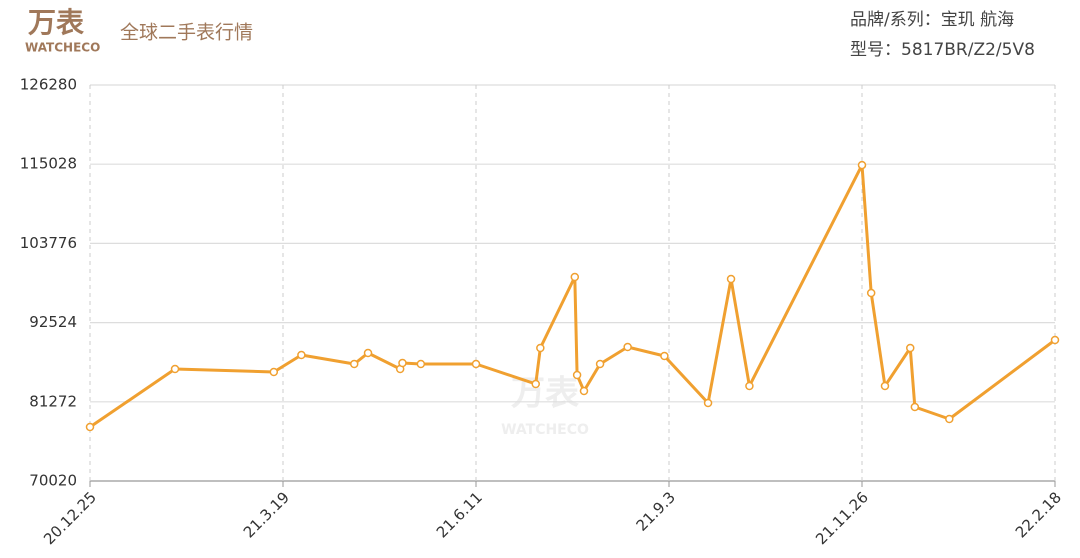 This screenshot has width=1080, height=558. What do you see at coordinates (1038, 514) in the screenshot?
I see `x-tick-label: 22.2.18` at bounding box center [1038, 514].